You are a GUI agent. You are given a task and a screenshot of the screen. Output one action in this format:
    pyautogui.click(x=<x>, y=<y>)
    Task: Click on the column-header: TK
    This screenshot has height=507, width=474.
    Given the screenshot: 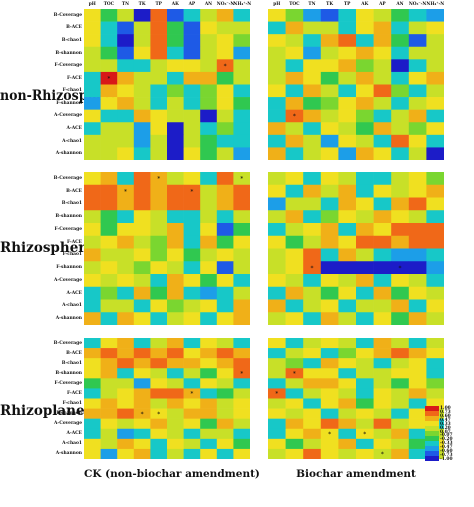 What is the action you would take?
    pyautogui.click(x=330, y=4)
    